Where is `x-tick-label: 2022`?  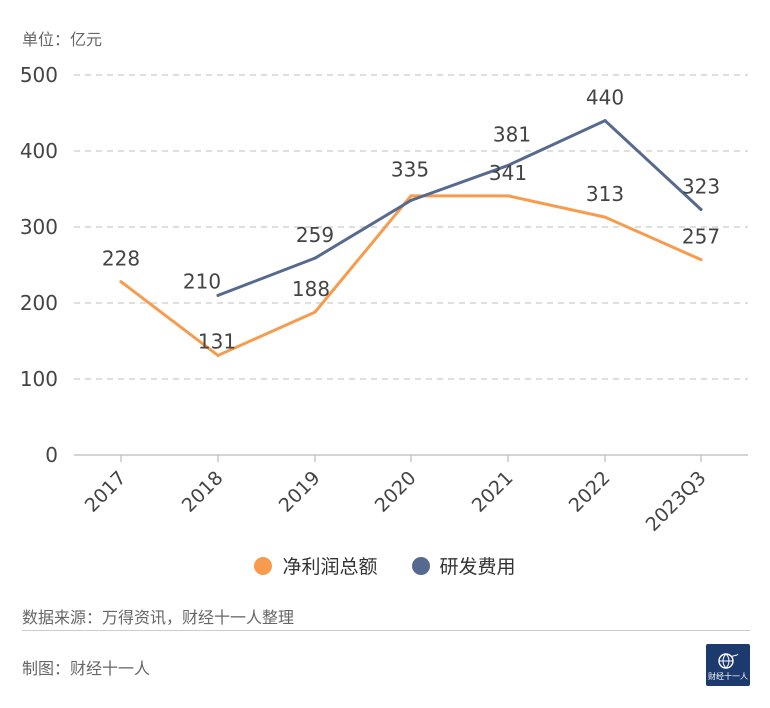 x-tick-label: 2022 is located at coordinates (590, 492).